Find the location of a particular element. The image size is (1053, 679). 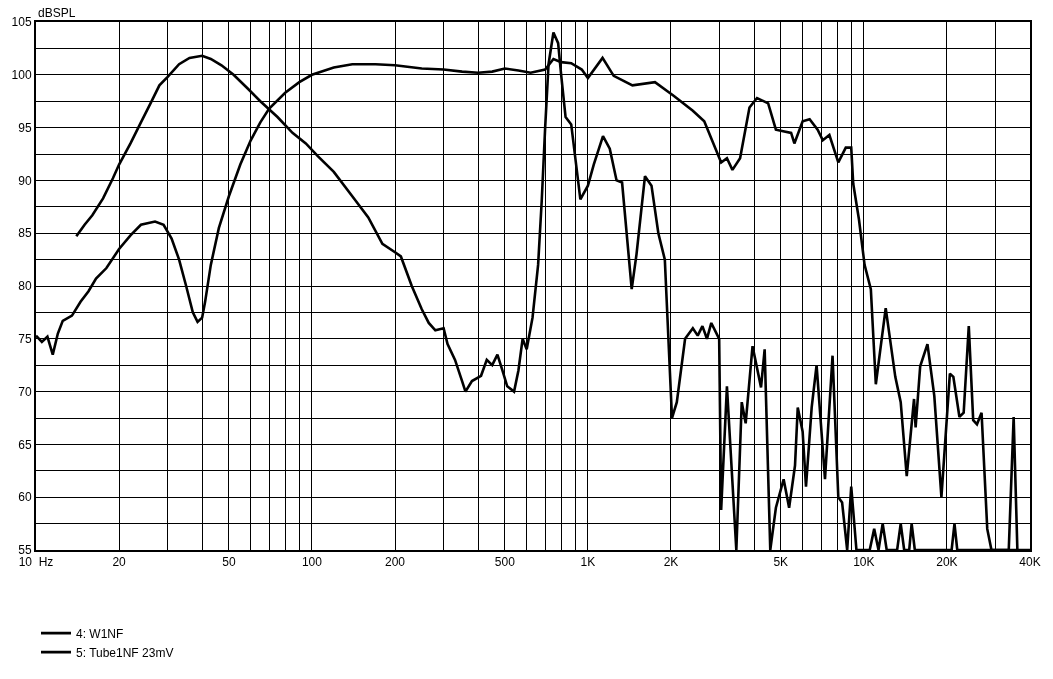

x-tick-label: 50 is located at coordinates (229, 562).